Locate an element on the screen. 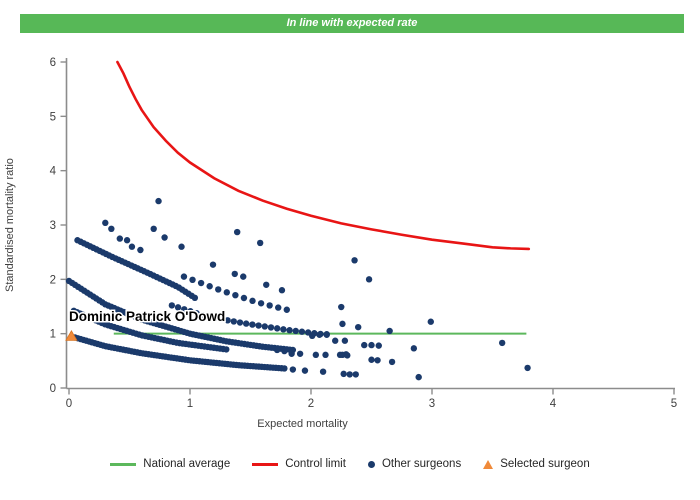 Image resolution: width=700 pixels, height=500 pixels. control-limit-line-icon is located at coordinates (265, 464).